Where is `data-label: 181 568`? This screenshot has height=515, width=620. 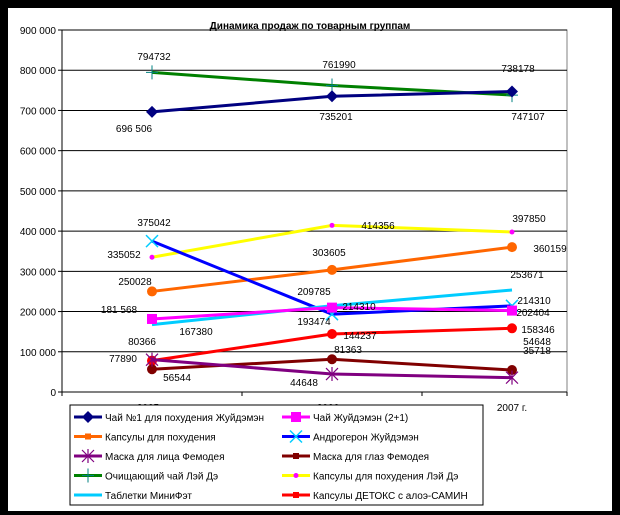
data-label: 181 568 is located at coordinates (119, 310).